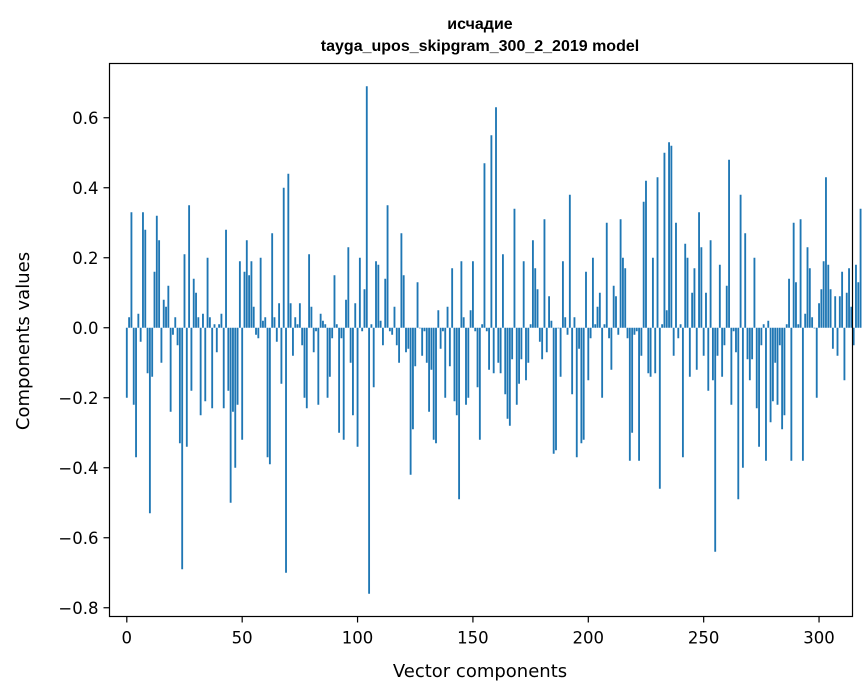 Image resolution: width=867 pixels, height=696 pixels. I want to click on y-tick-label: −0.8, so click(78, 608).